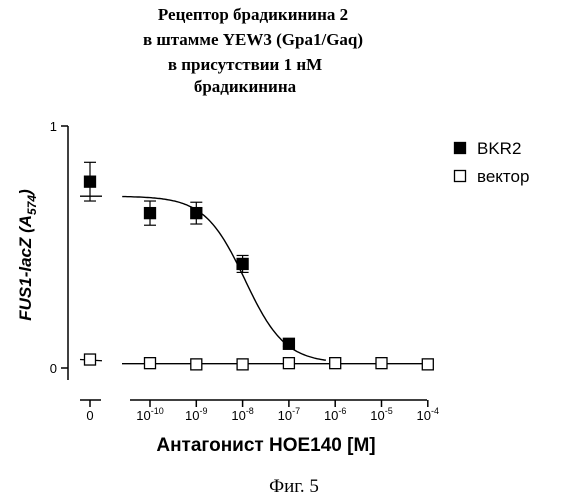 Image resolution: width=587 pixels, height=500 pixels. Describe the element at coordinates (294, 486) in the screenshot. I see `figure-caption: Фиг. 5` at that location.